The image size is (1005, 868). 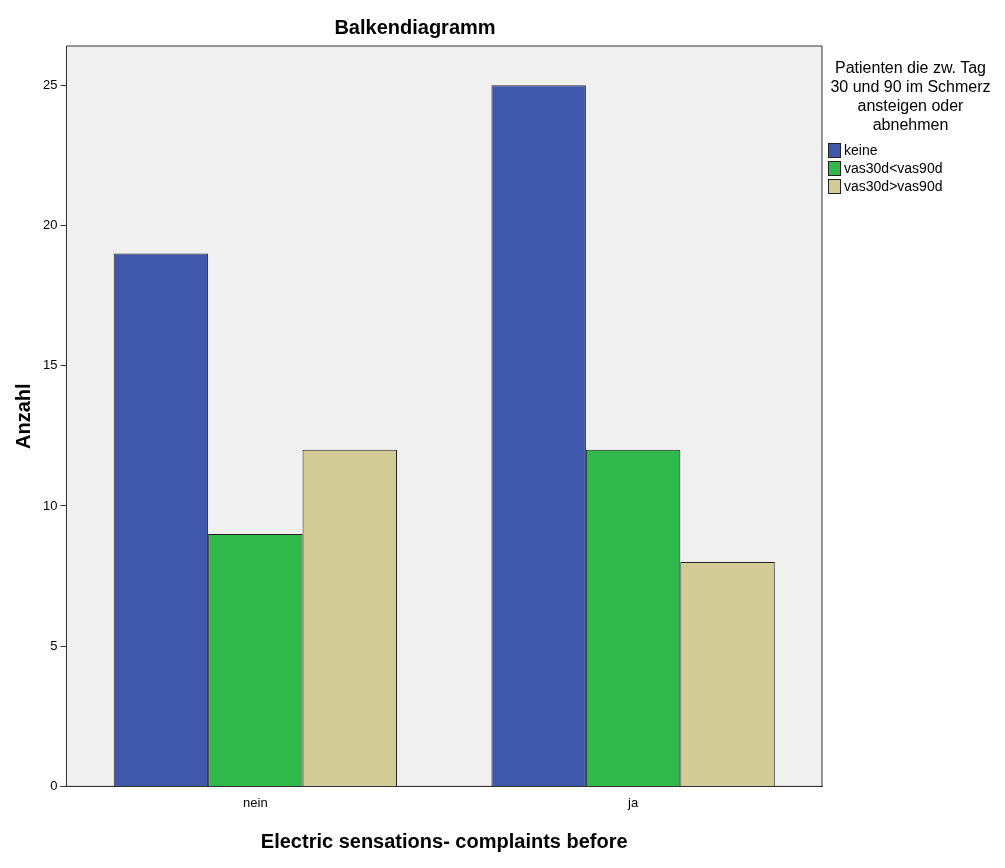 What do you see at coordinates (633, 802) in the screenshot?
I see `x-tick-label: ja` at bounding box center [633, 802].